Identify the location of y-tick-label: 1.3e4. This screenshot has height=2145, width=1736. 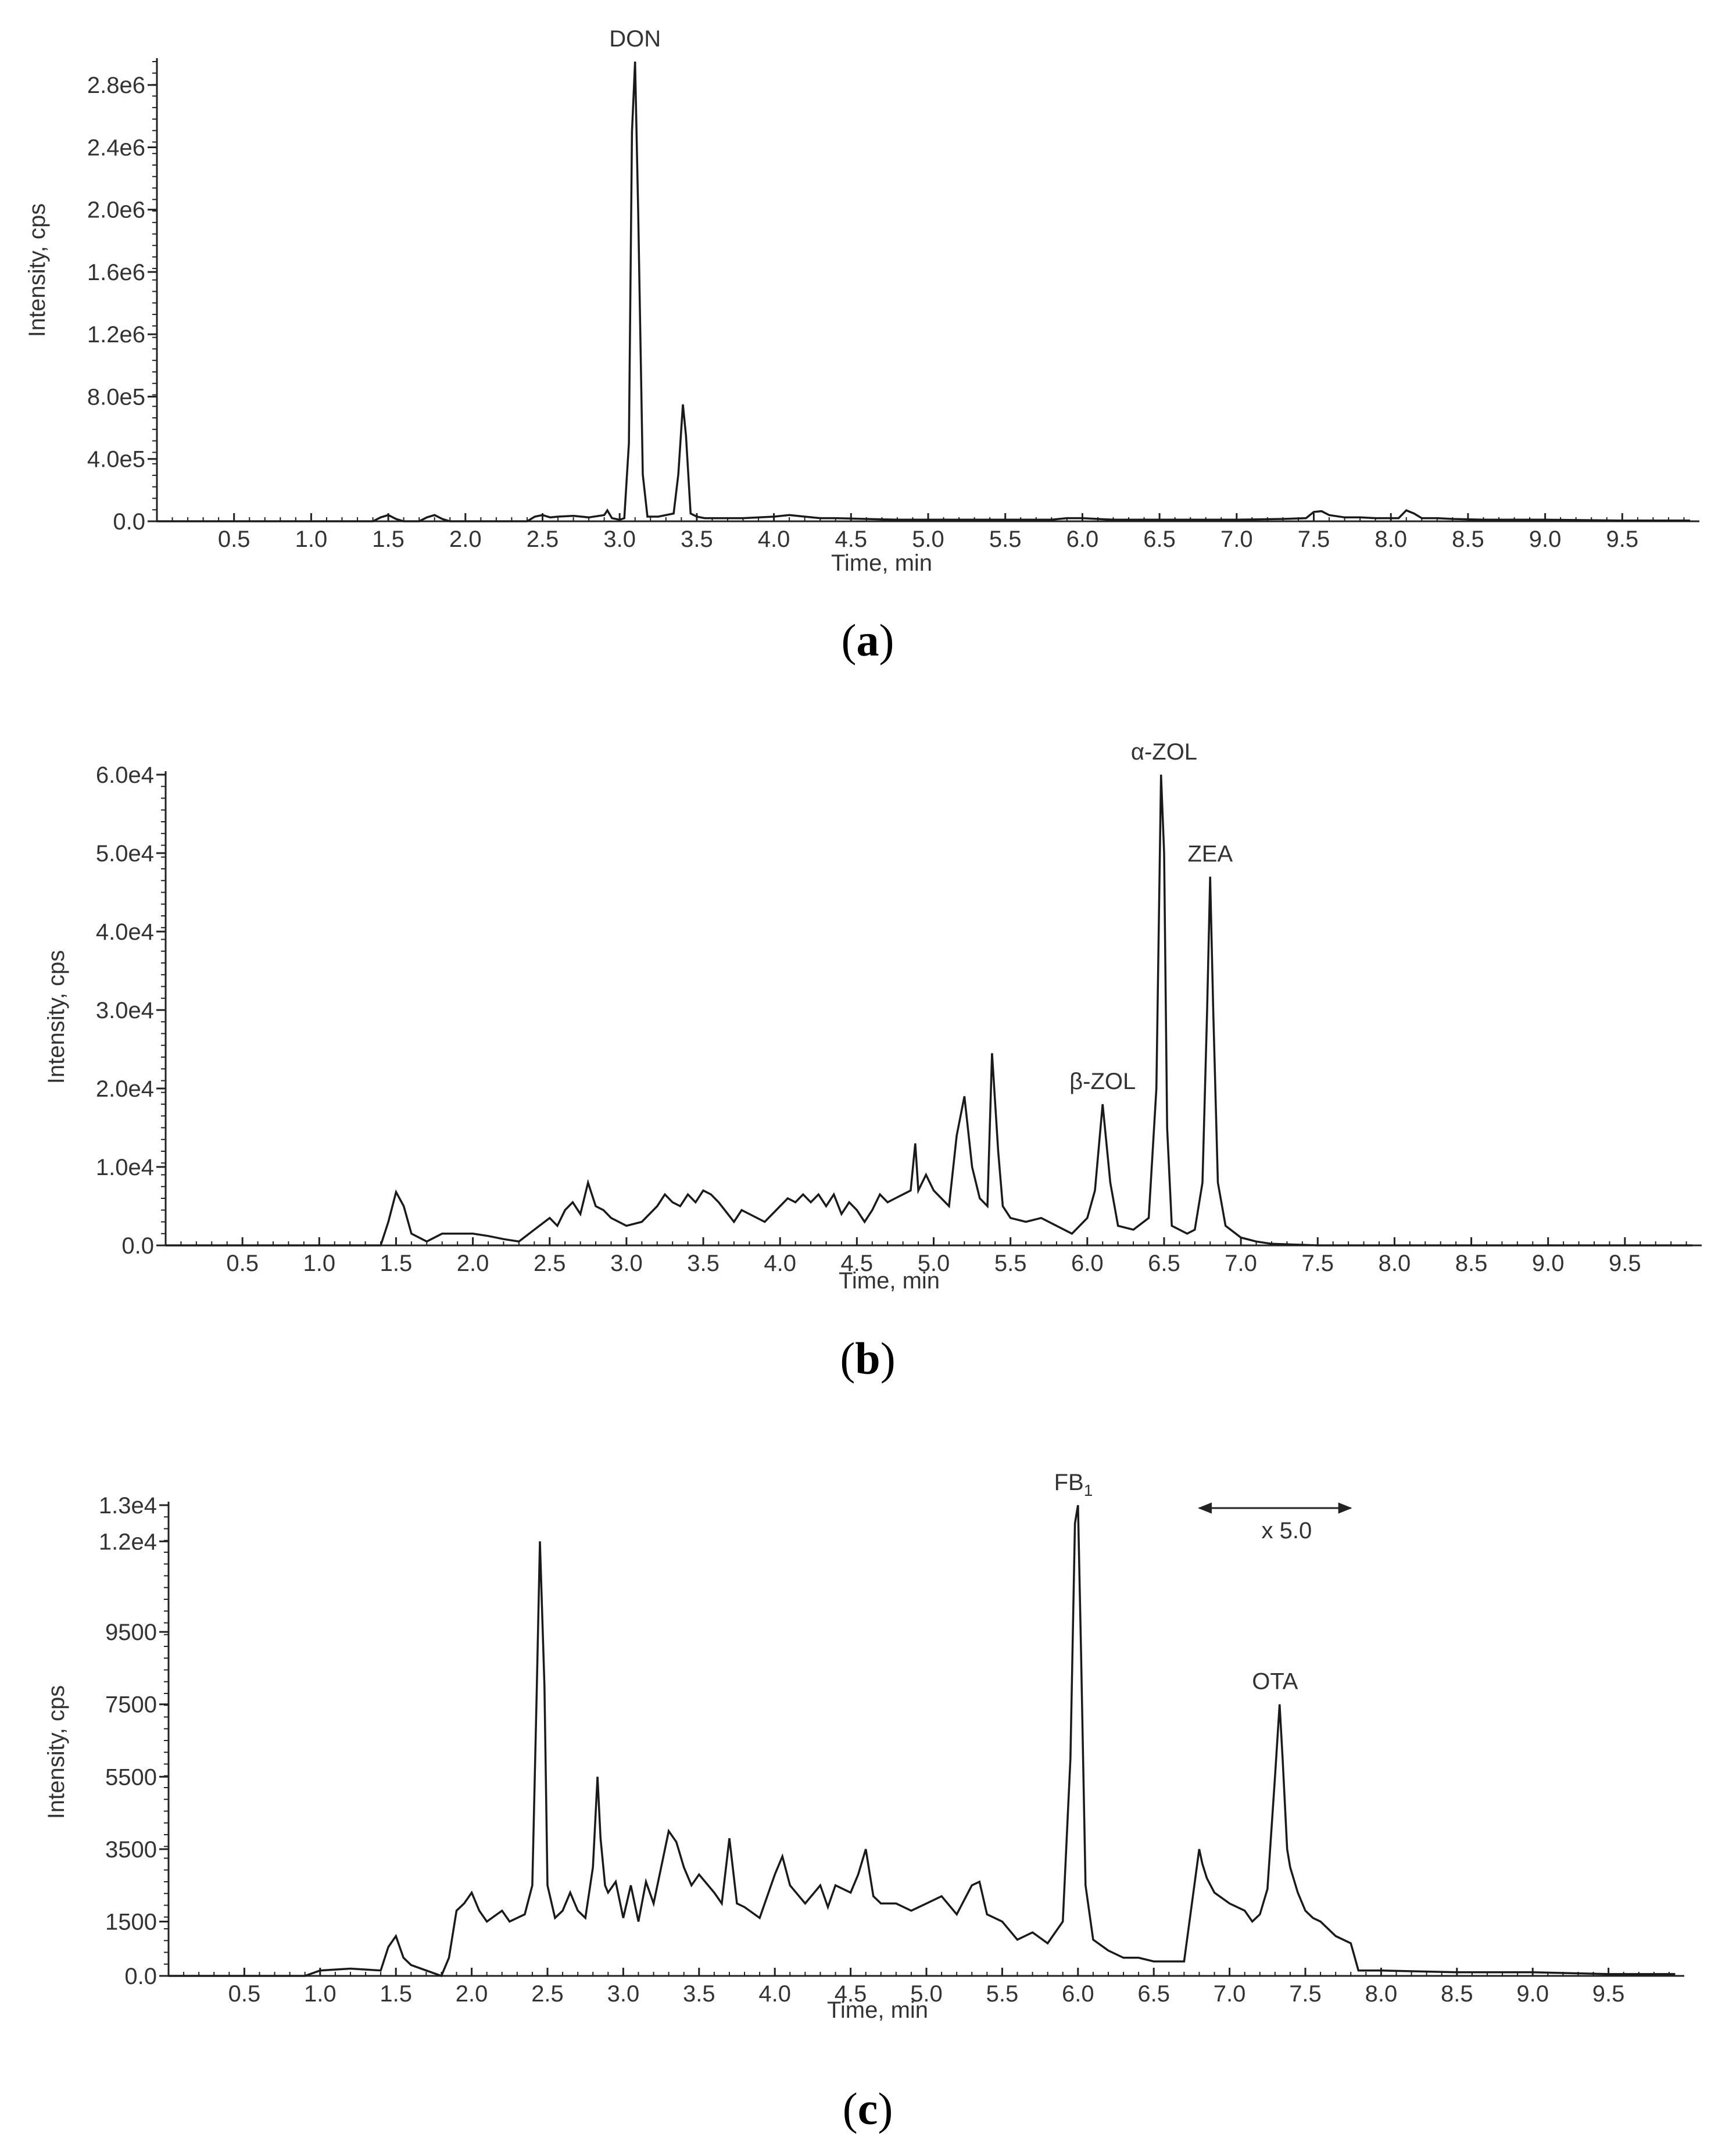
(128, 1506).